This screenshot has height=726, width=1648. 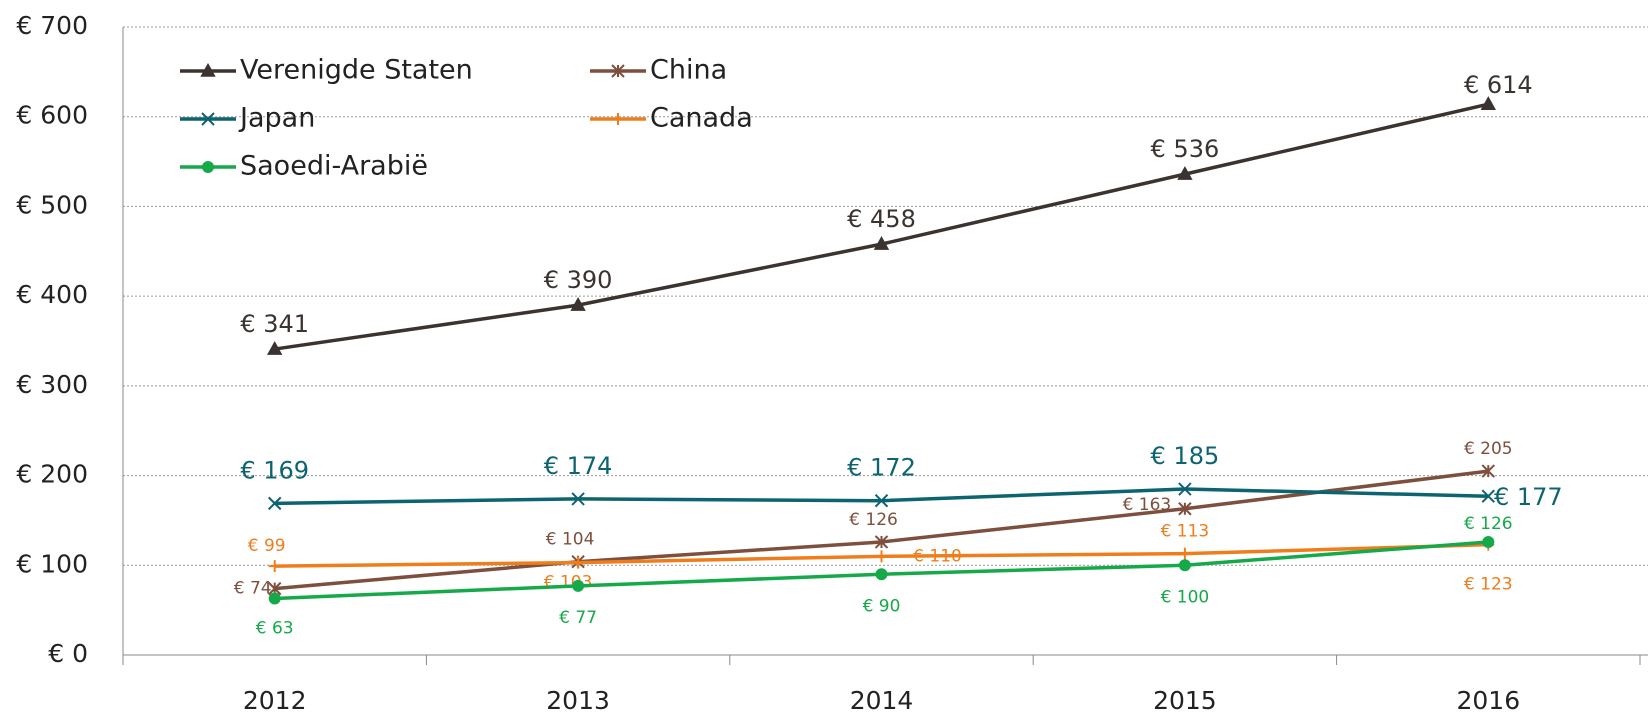 I want to click on data-label: € 63, so click(x=275, y=628).